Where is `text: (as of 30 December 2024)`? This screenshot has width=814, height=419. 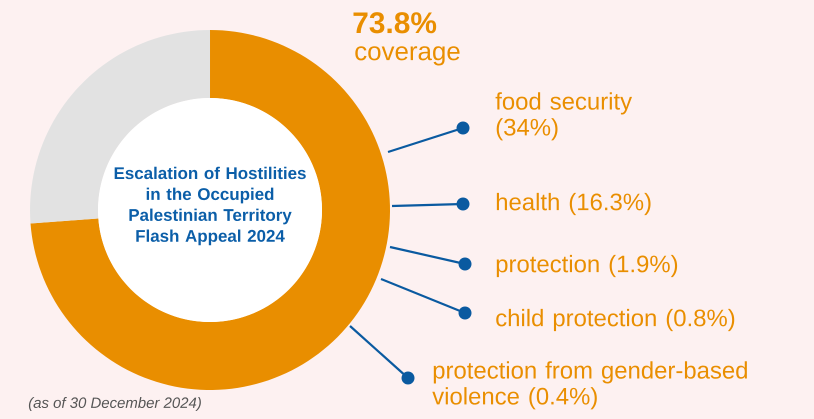 text: (as of 30 December 2024) is located at coordinates (114, 404).